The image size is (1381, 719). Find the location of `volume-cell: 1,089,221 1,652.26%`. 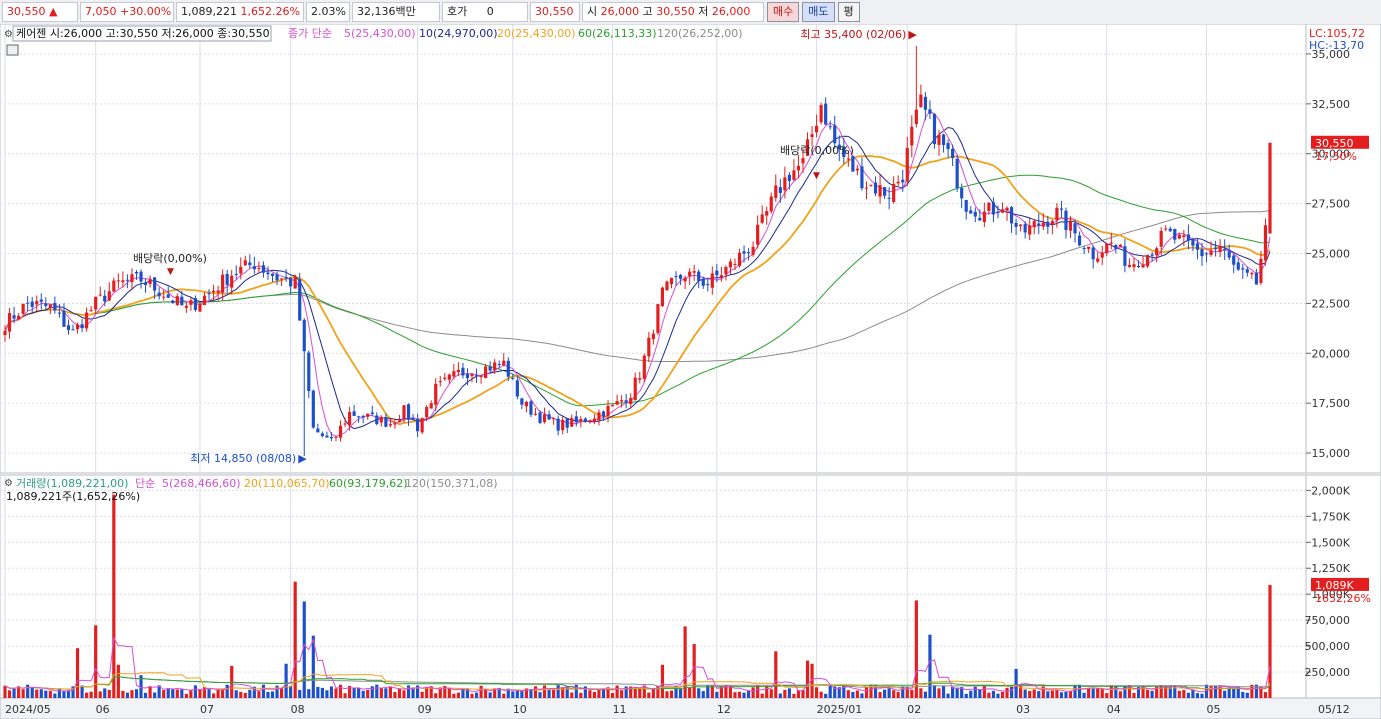

volume-cell: 1,089,221 1,652.26% is located at coordinates (240, 12).